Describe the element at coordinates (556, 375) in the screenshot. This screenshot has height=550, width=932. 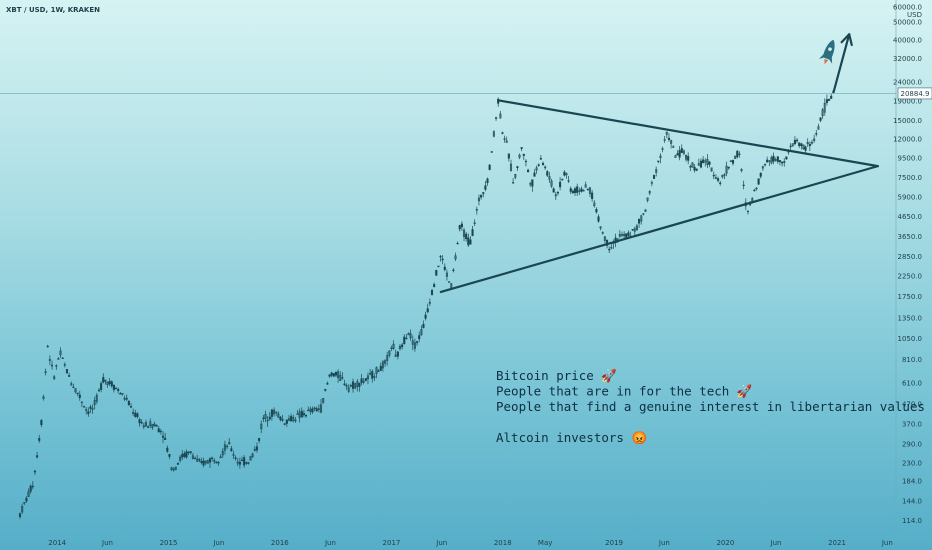
I see `annotation-line: Bitcoin price 🚀` at that location.